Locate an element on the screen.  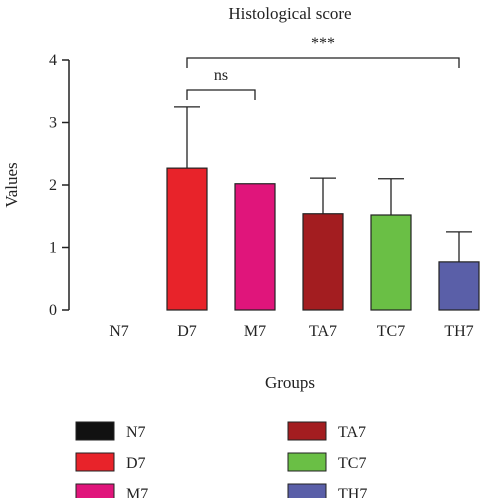
legend-label-TH7: TH7 is located at coordinates (352, 492).